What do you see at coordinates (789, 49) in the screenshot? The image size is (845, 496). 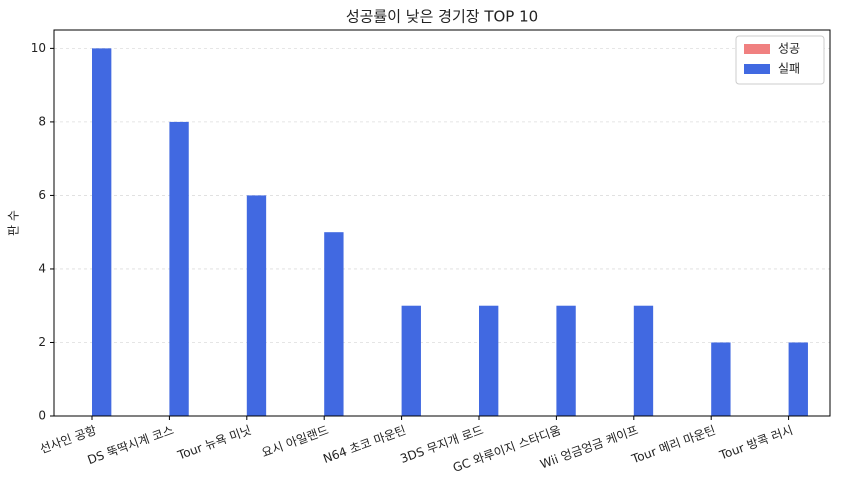 I see `legend-label: 성공` at bounding box center [789, 49].